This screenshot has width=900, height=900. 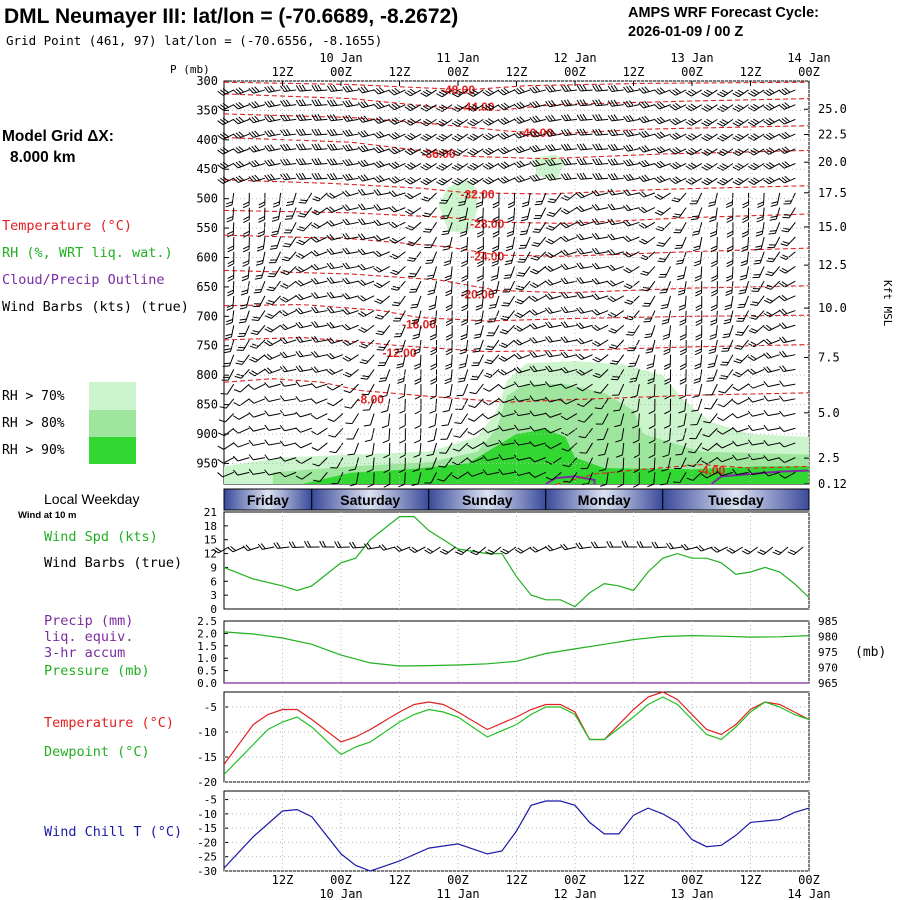 I want to click on surface-wind-barb, so click(x=689, y=547).